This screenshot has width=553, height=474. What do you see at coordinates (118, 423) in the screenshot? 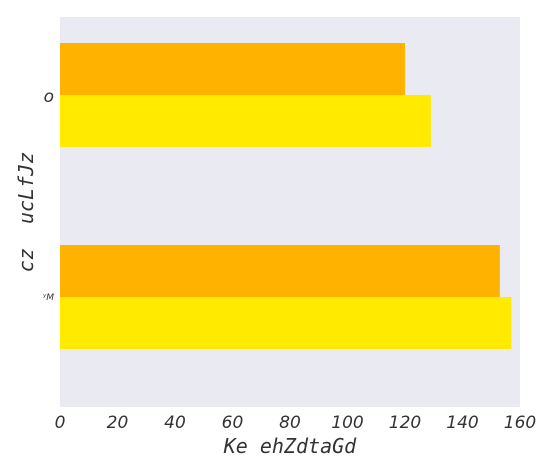
I see `x-tick-label: 20` at bounding box center [118, 423].